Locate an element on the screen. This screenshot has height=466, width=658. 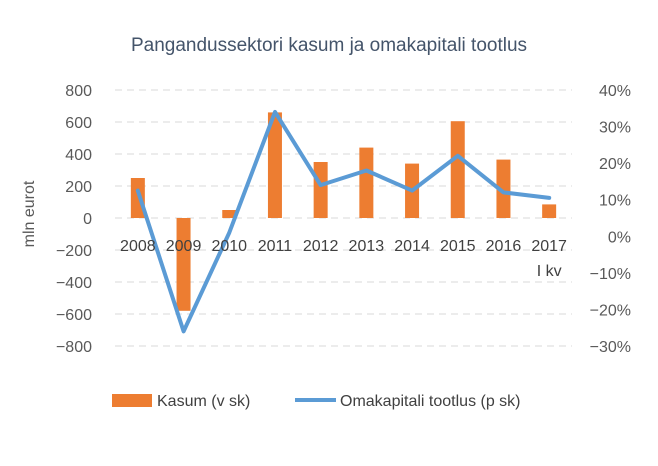
left-tick-label: 800 is located at coordinates (78, 91).